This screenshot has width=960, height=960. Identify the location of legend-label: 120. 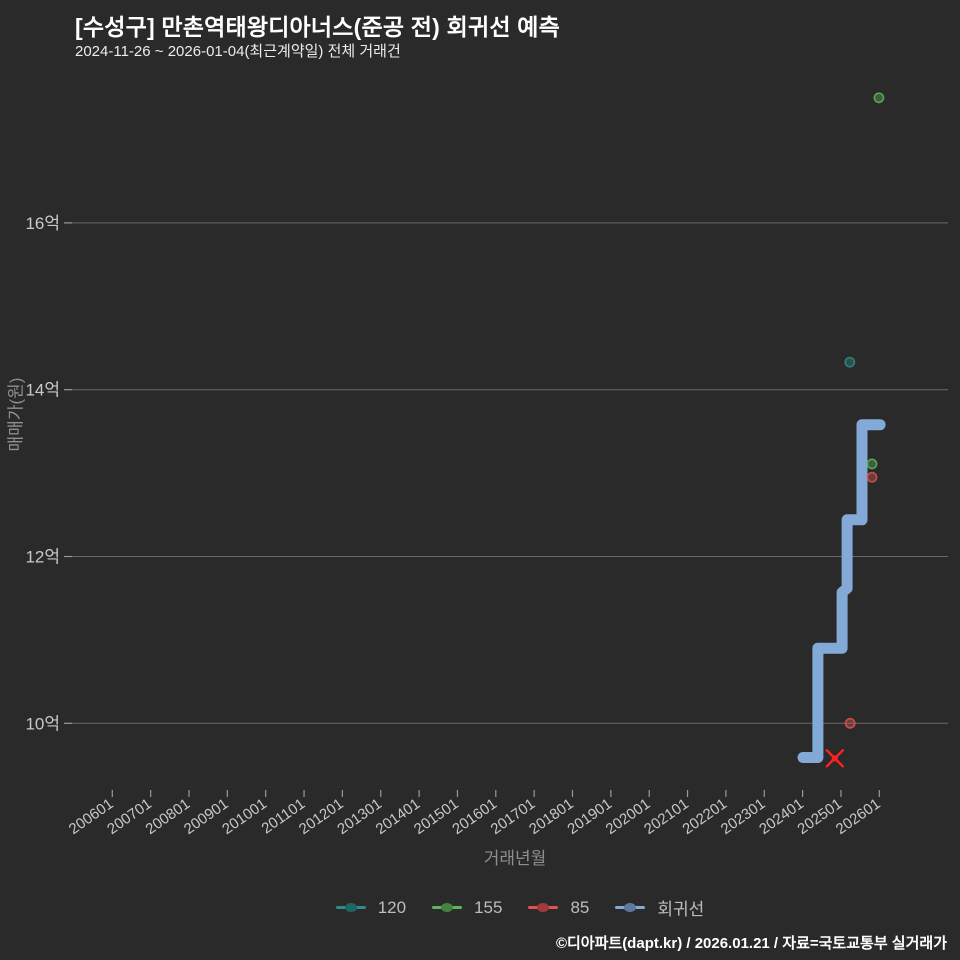
(392, 907).